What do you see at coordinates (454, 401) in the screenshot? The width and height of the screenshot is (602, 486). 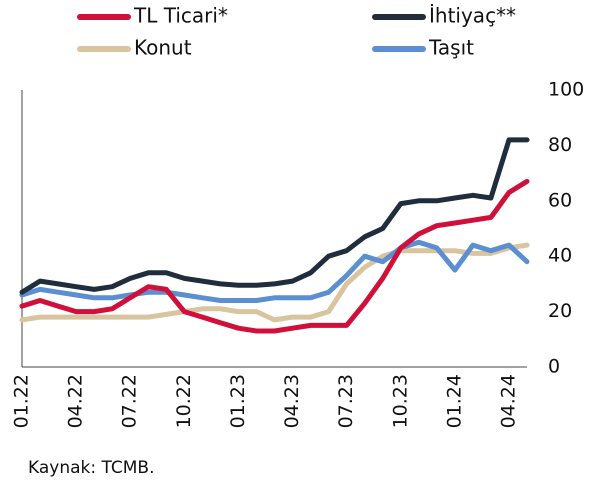 I see `x-tick-label: 01.24` at bounding box center [454, 401].